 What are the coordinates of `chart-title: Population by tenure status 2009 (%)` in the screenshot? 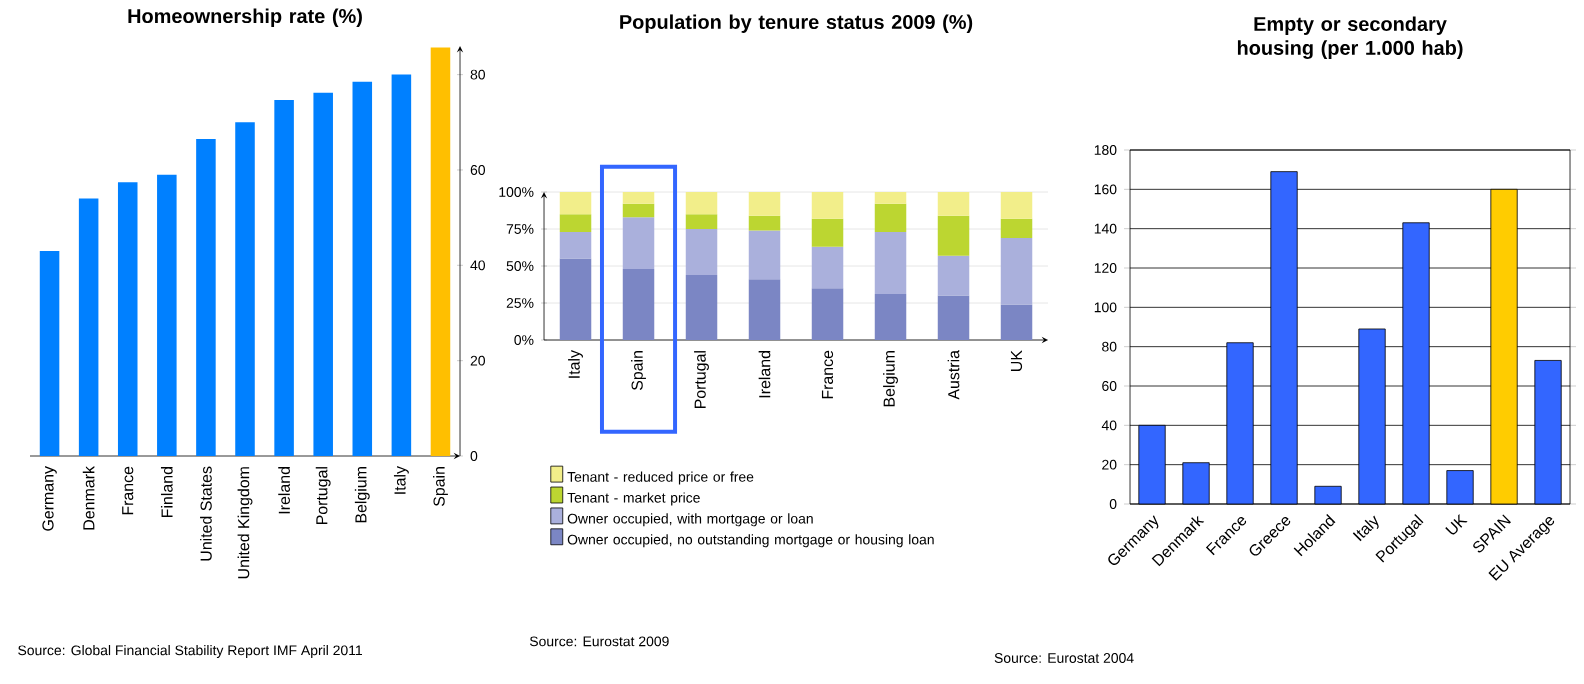 It's located at (796, 23).